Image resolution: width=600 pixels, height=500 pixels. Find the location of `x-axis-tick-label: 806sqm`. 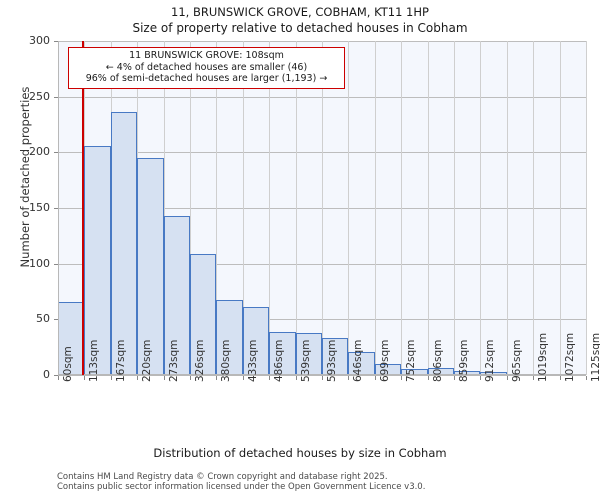

x-axis-tick-label: 806sqm is located at coordinates (437, 360).